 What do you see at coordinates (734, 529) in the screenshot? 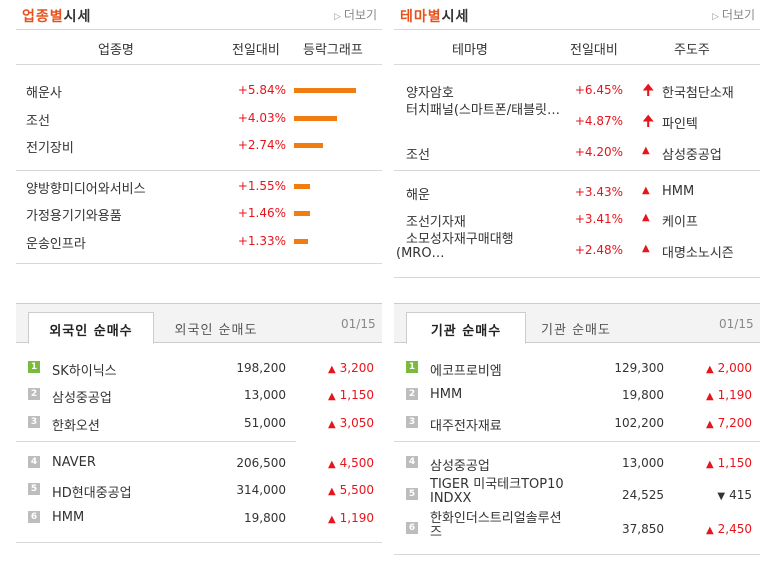
I see `amount-value: 2,450` at bounding box center [734, 529].